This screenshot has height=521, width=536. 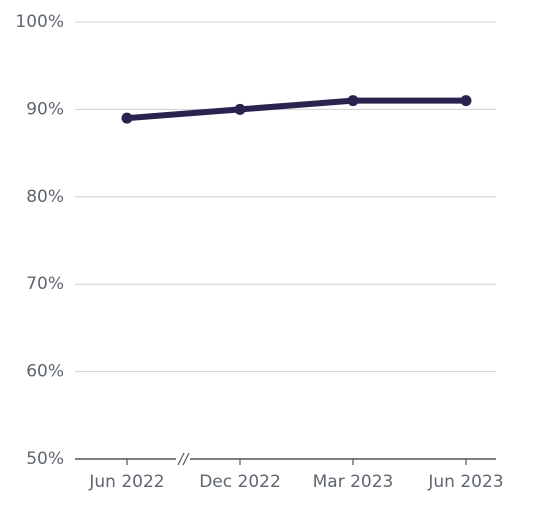 What do you see at coordinates (240, 482) in the screenshot?
I see `x-tick-label: Dec 2022` at bounding box center [240, 482].